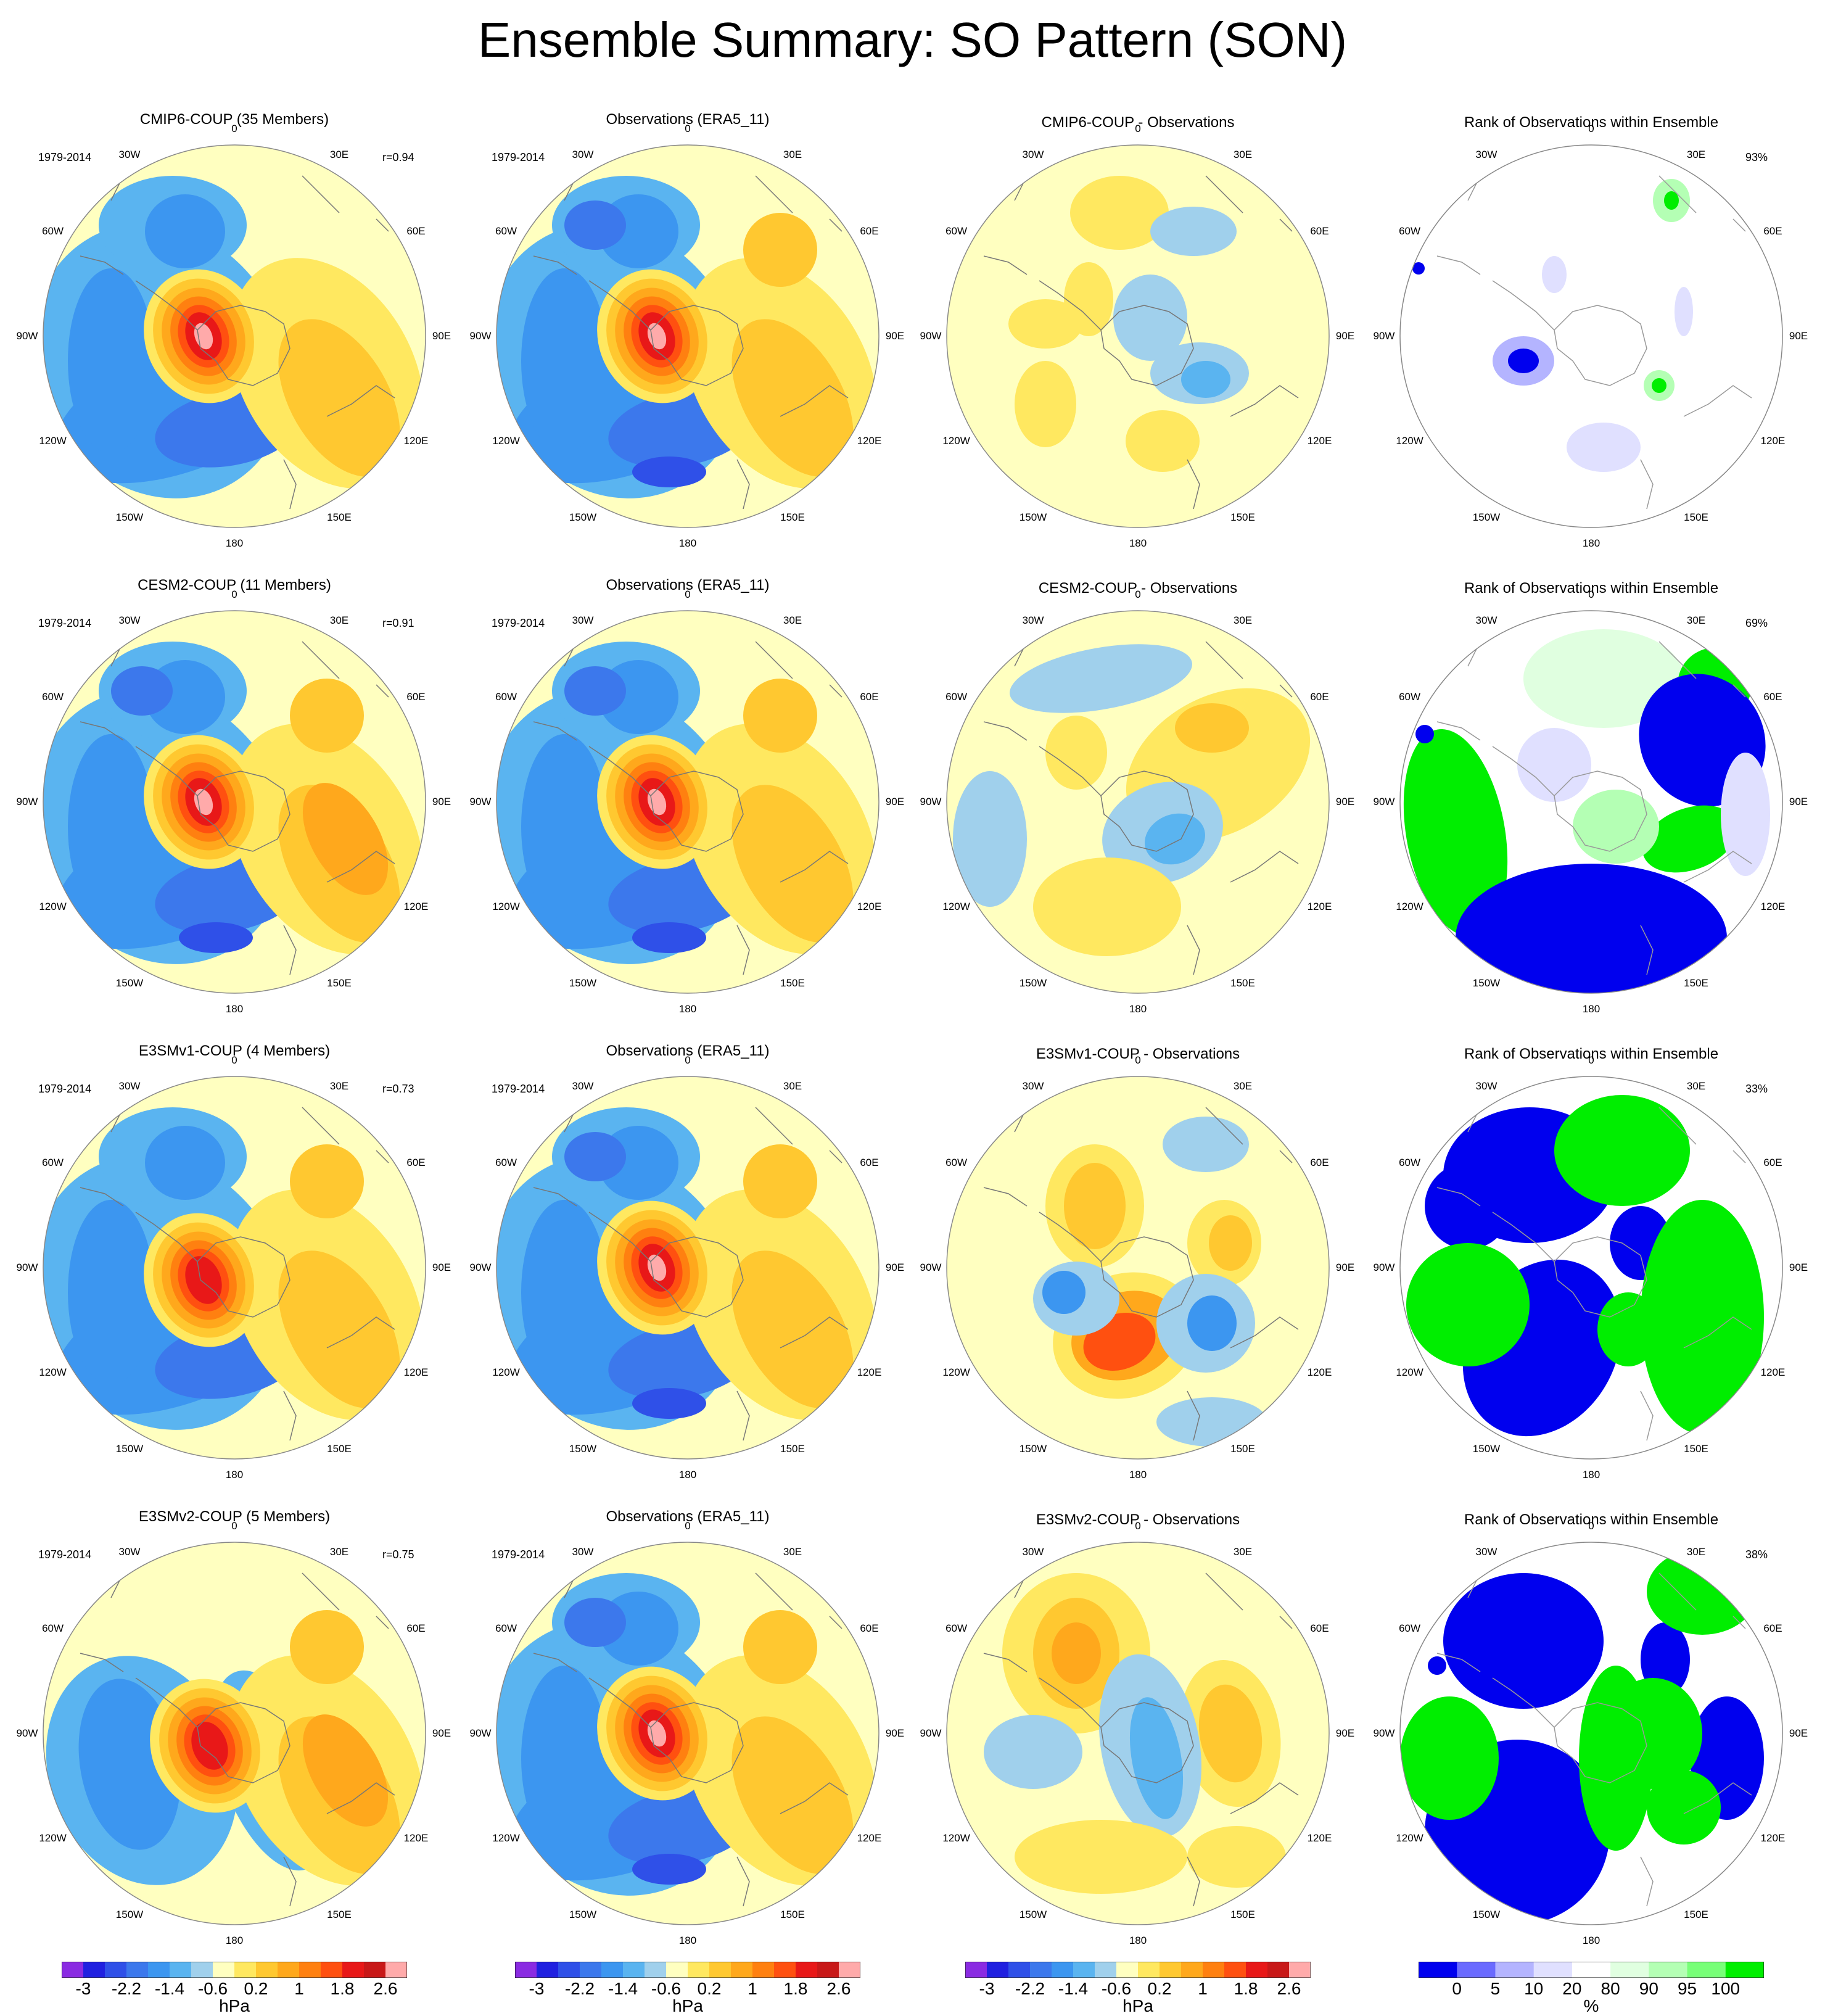  What do you see at coordinates (398, 157) in the screenshot?
I see `correlation-label: r=0.94` at bounding box center [398, 157].